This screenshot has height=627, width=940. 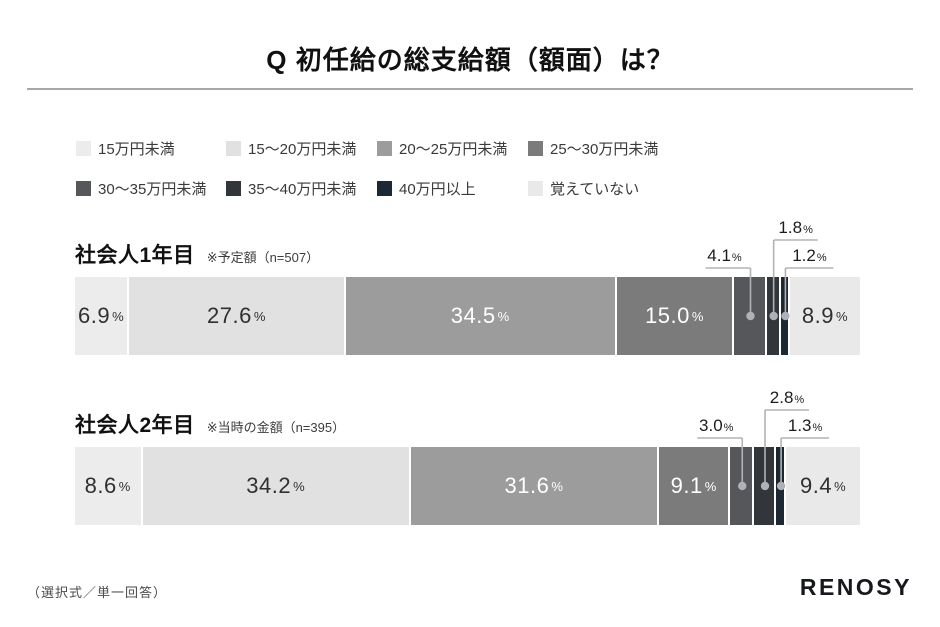 I want to click on bar-segment-2: 31.6%, so click(x=535, y=486).